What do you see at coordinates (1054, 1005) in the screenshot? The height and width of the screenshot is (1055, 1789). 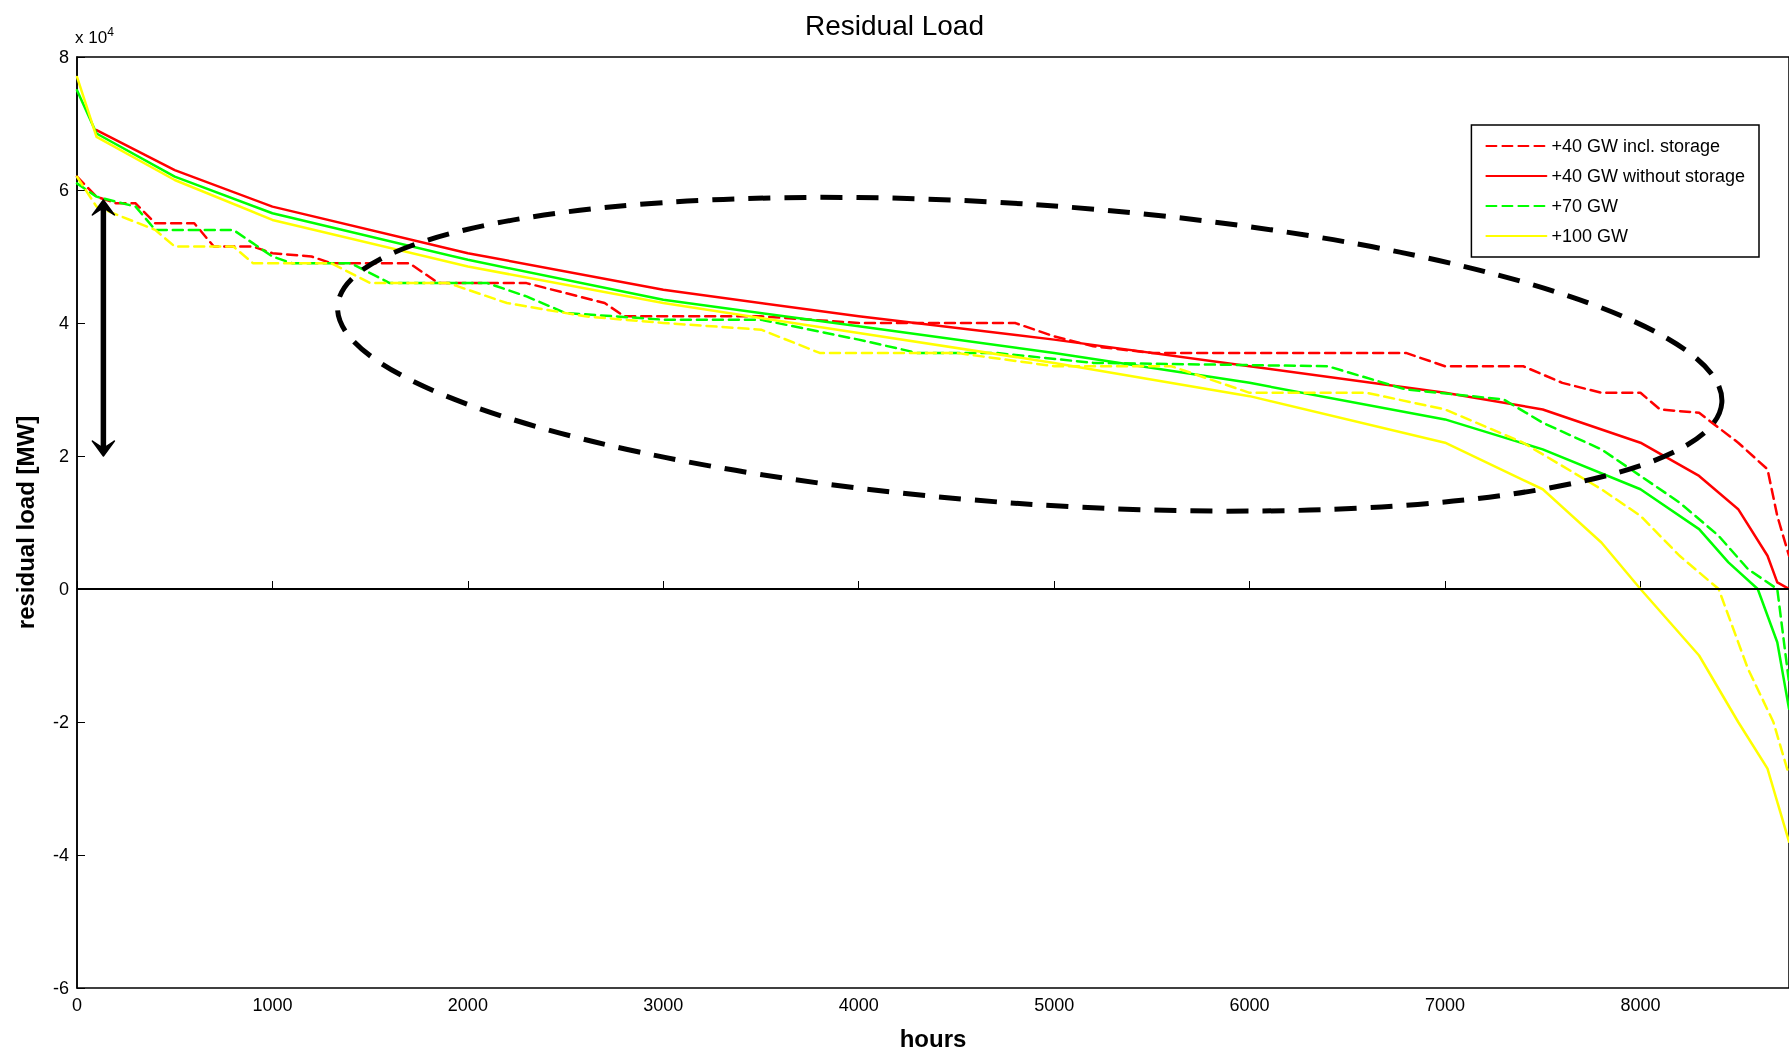 I see `x-tick-label: 5000` at bounding box center [1054, 1005].